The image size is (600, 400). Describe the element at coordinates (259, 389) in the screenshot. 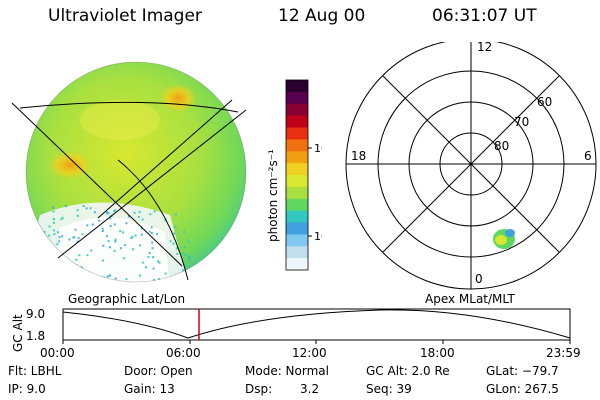

I see `dsp-info: Dsp:` at that location.